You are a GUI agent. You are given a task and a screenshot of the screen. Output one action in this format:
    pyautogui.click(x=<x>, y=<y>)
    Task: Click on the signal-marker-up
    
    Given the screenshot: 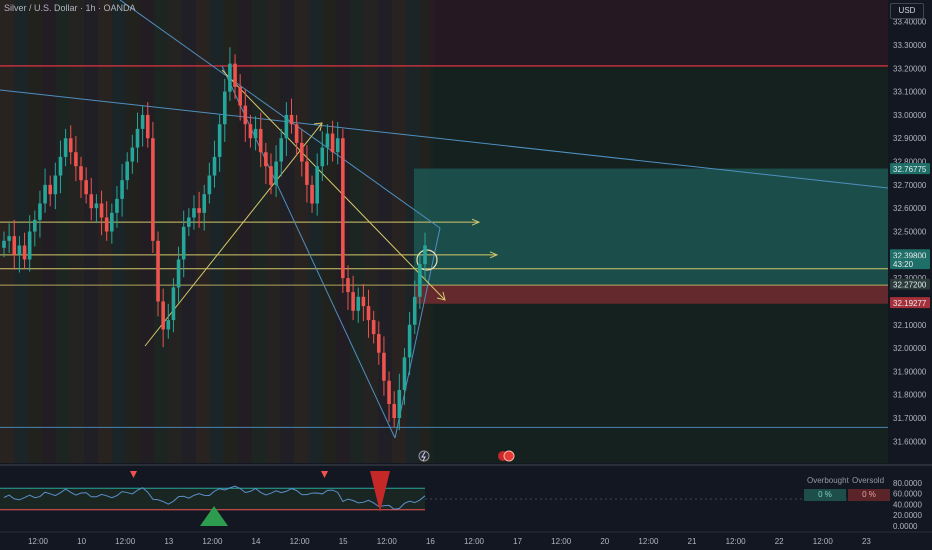 What is the action you would take?
    pyautogui.click(x=214, y=516)
    